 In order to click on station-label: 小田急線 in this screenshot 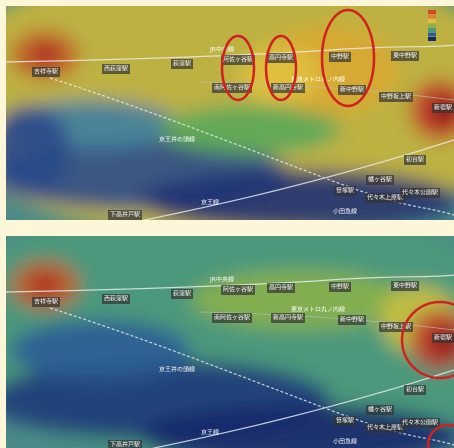, I will do `click(345, 442)`.